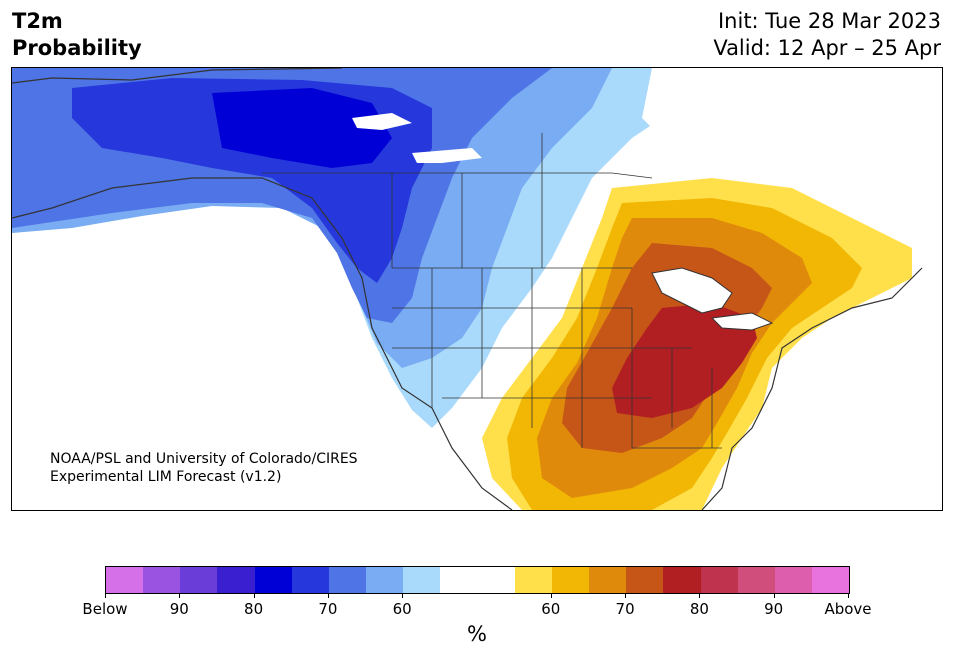 The height and width of the screenshot is (659, 953). I want to click on title-line-1: T2m, so click(37, 21).